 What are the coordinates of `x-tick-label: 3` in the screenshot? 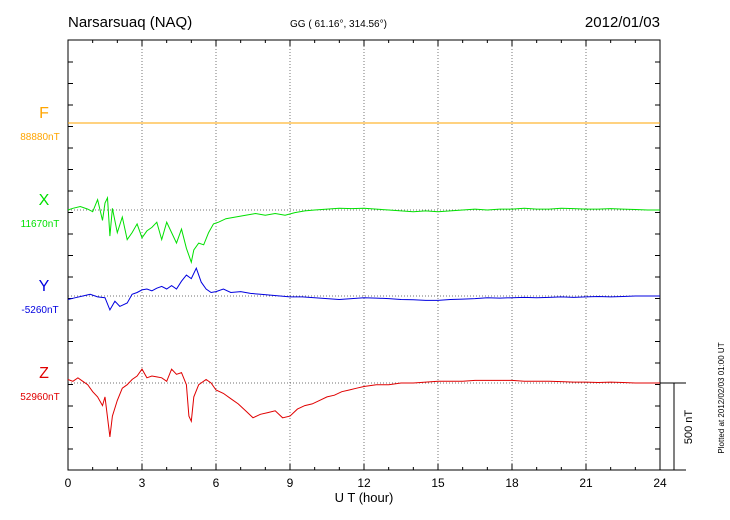 It's located at (142, 483).